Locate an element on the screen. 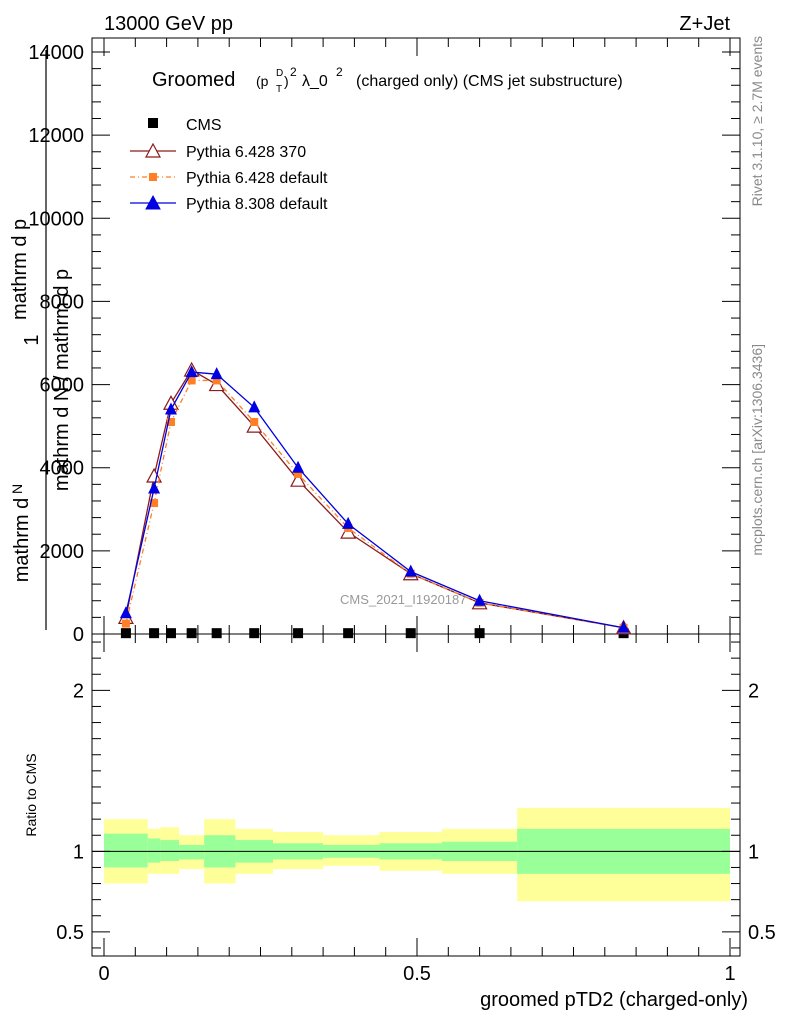 This screenshot has height=1024, width=786. ylabel-one: 1 is located at coordinates (32, 339).